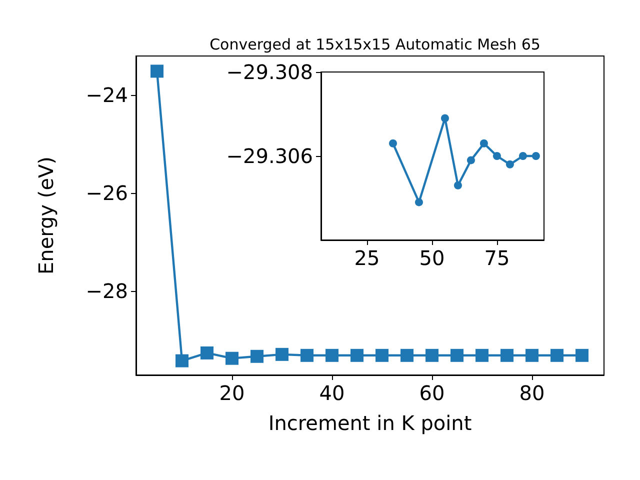 The image size is (640, 480). What do you see at coordinates (370, 423) in the screenshot?
I see `x-axis-title: Increment in K point` at bounding box center [370, 423].